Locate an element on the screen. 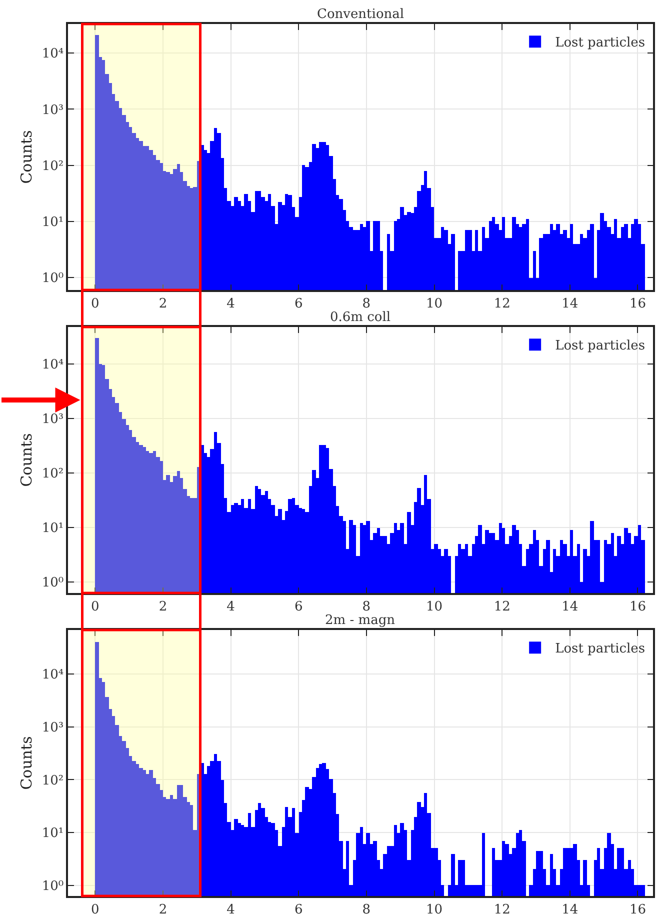 The image size is (656, 920). chart-title: Conventional is located at coordinates (360, 14).